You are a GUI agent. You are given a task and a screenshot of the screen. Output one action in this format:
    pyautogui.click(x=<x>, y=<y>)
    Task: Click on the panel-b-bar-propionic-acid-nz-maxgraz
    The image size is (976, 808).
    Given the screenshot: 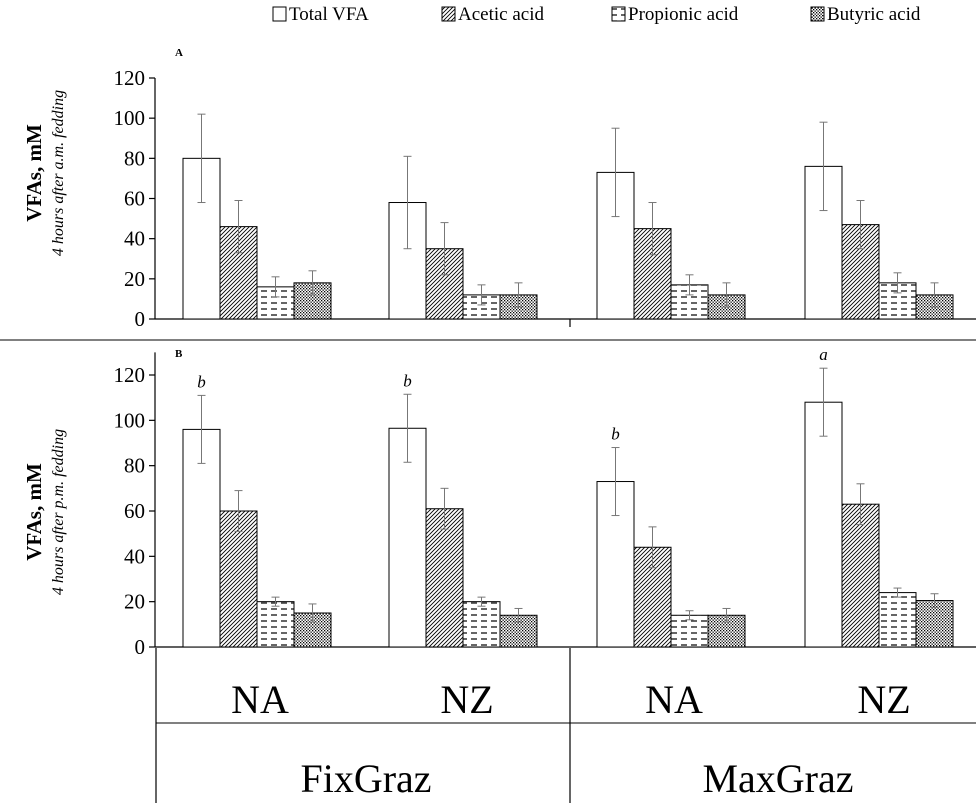 What is the action you would take?
    pyautogui.click(x=897, y=620)
    